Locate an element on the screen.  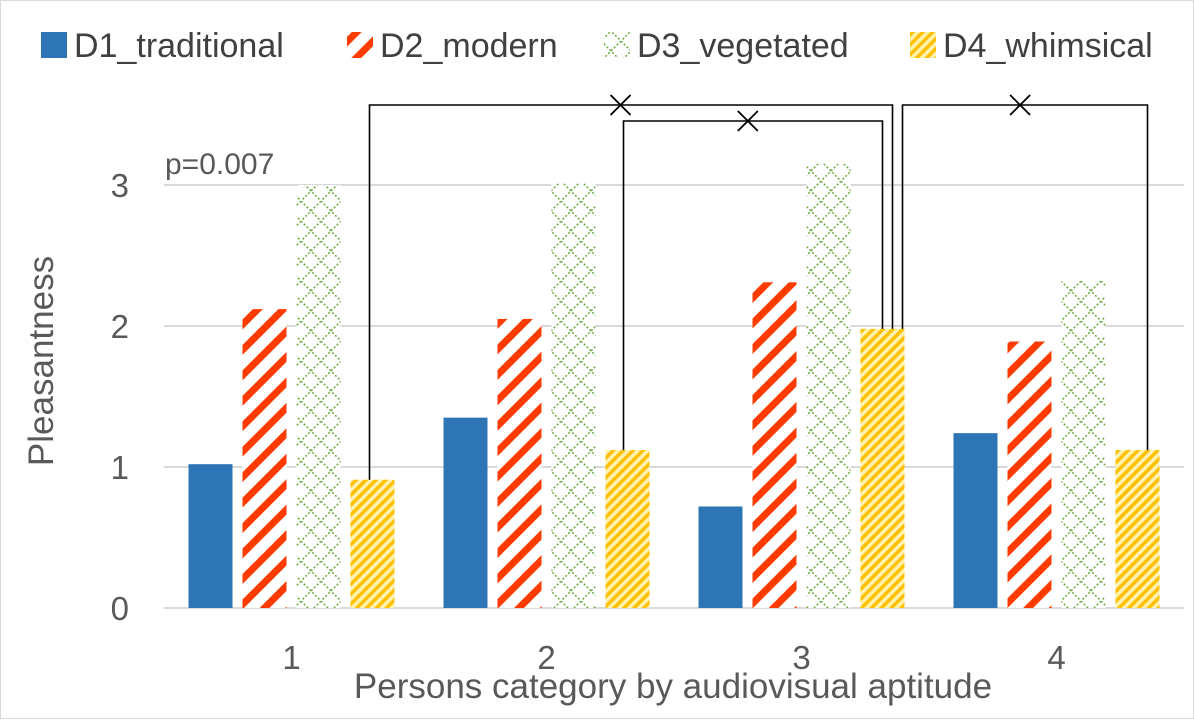
p-value-annotation: p=0.007 is located at coordinates (219, 164).